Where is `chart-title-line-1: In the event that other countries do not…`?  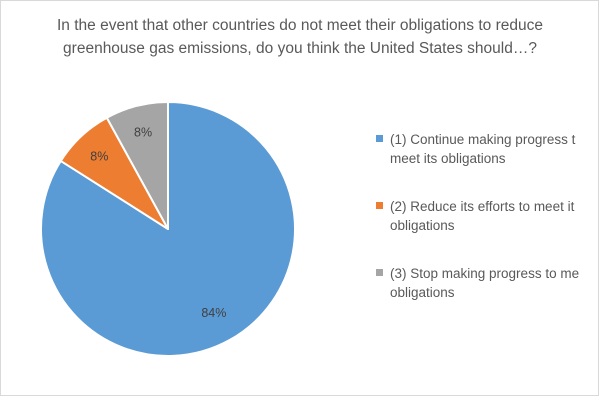
chart-title-line-1: In the event that other countries do not… is located at coordinates (300, 25).